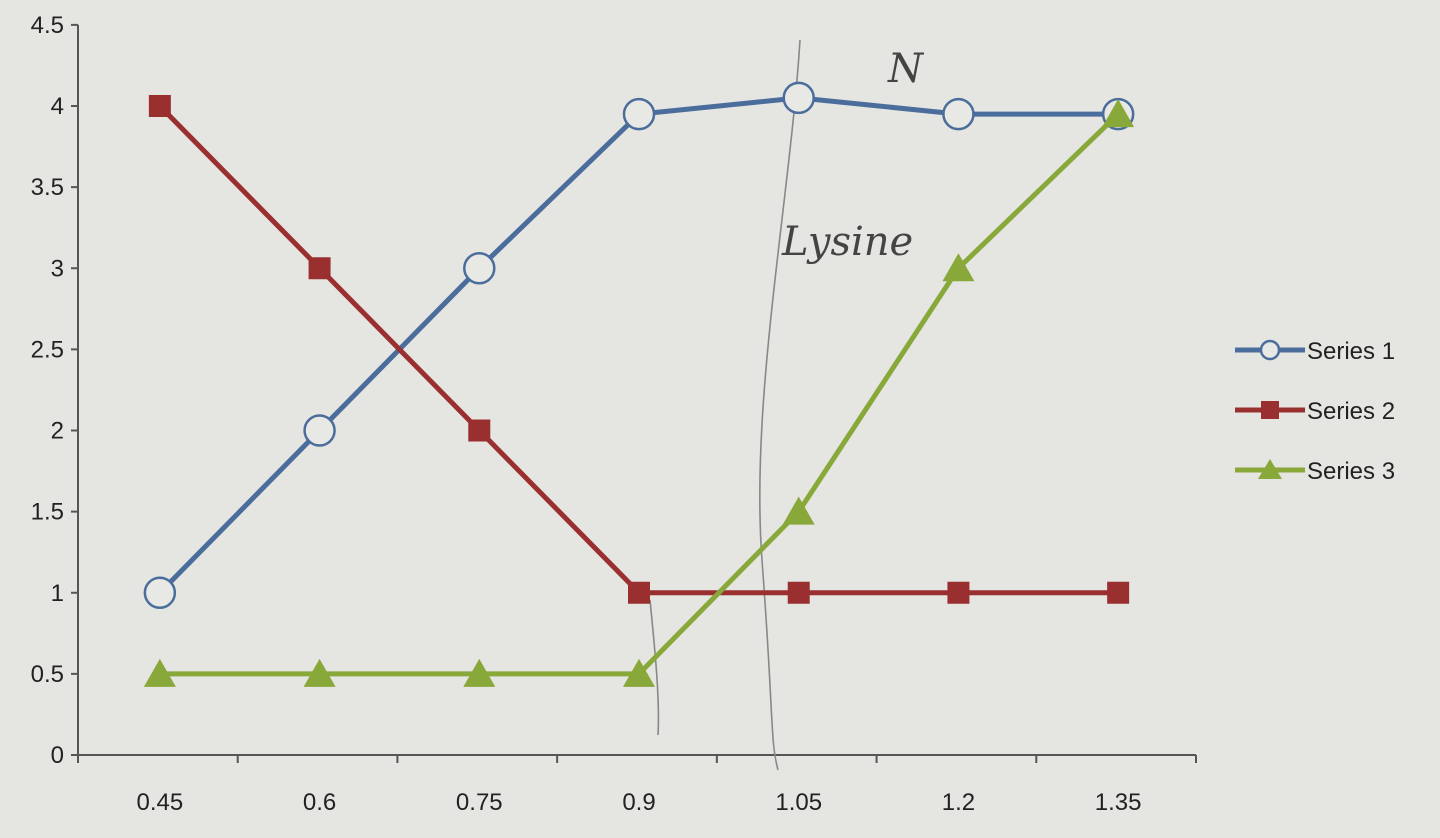 The height and width of the screenshot is (838, 1440). What do you see at coordinates (638, 802) in the screenshot?
I see `x-tick-label: 0.9` at bounding box center [638, 802].